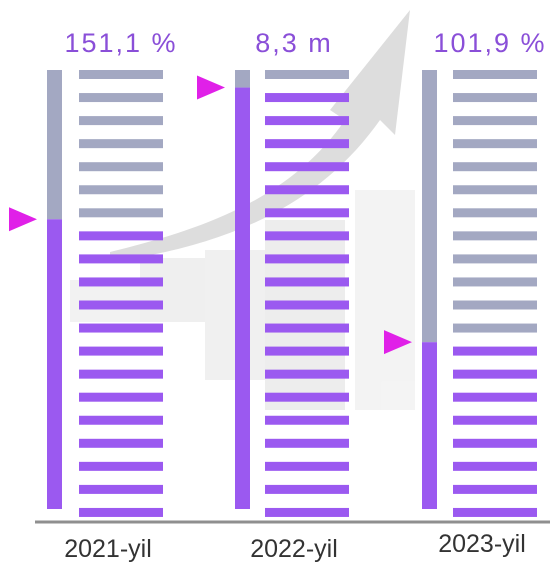  What do you see at coordinates (429, 206) in the screenshot?
I see `bar-empty-2023` at bounding box center [429, 206].